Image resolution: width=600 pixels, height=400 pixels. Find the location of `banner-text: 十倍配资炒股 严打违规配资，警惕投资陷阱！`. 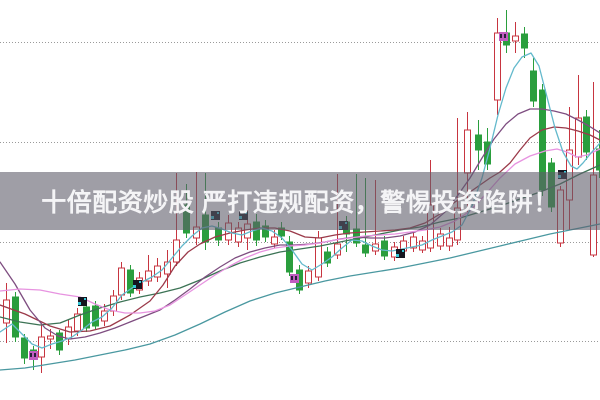

banner-text: 十倍配资炒股 严打违规配资，警惕投资陷阱！ is located at coordinates (300, 203).